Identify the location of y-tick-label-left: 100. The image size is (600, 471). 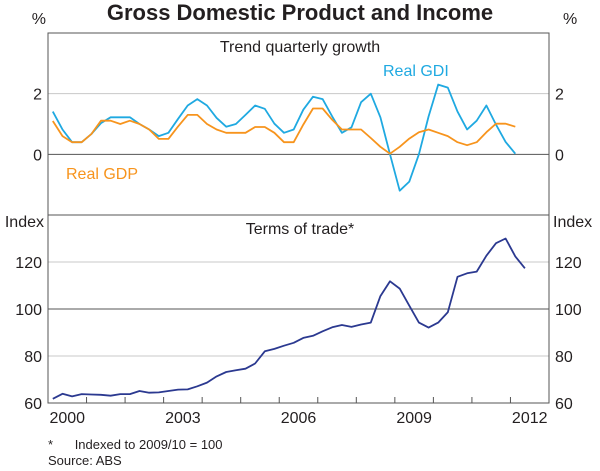
(28, 310).